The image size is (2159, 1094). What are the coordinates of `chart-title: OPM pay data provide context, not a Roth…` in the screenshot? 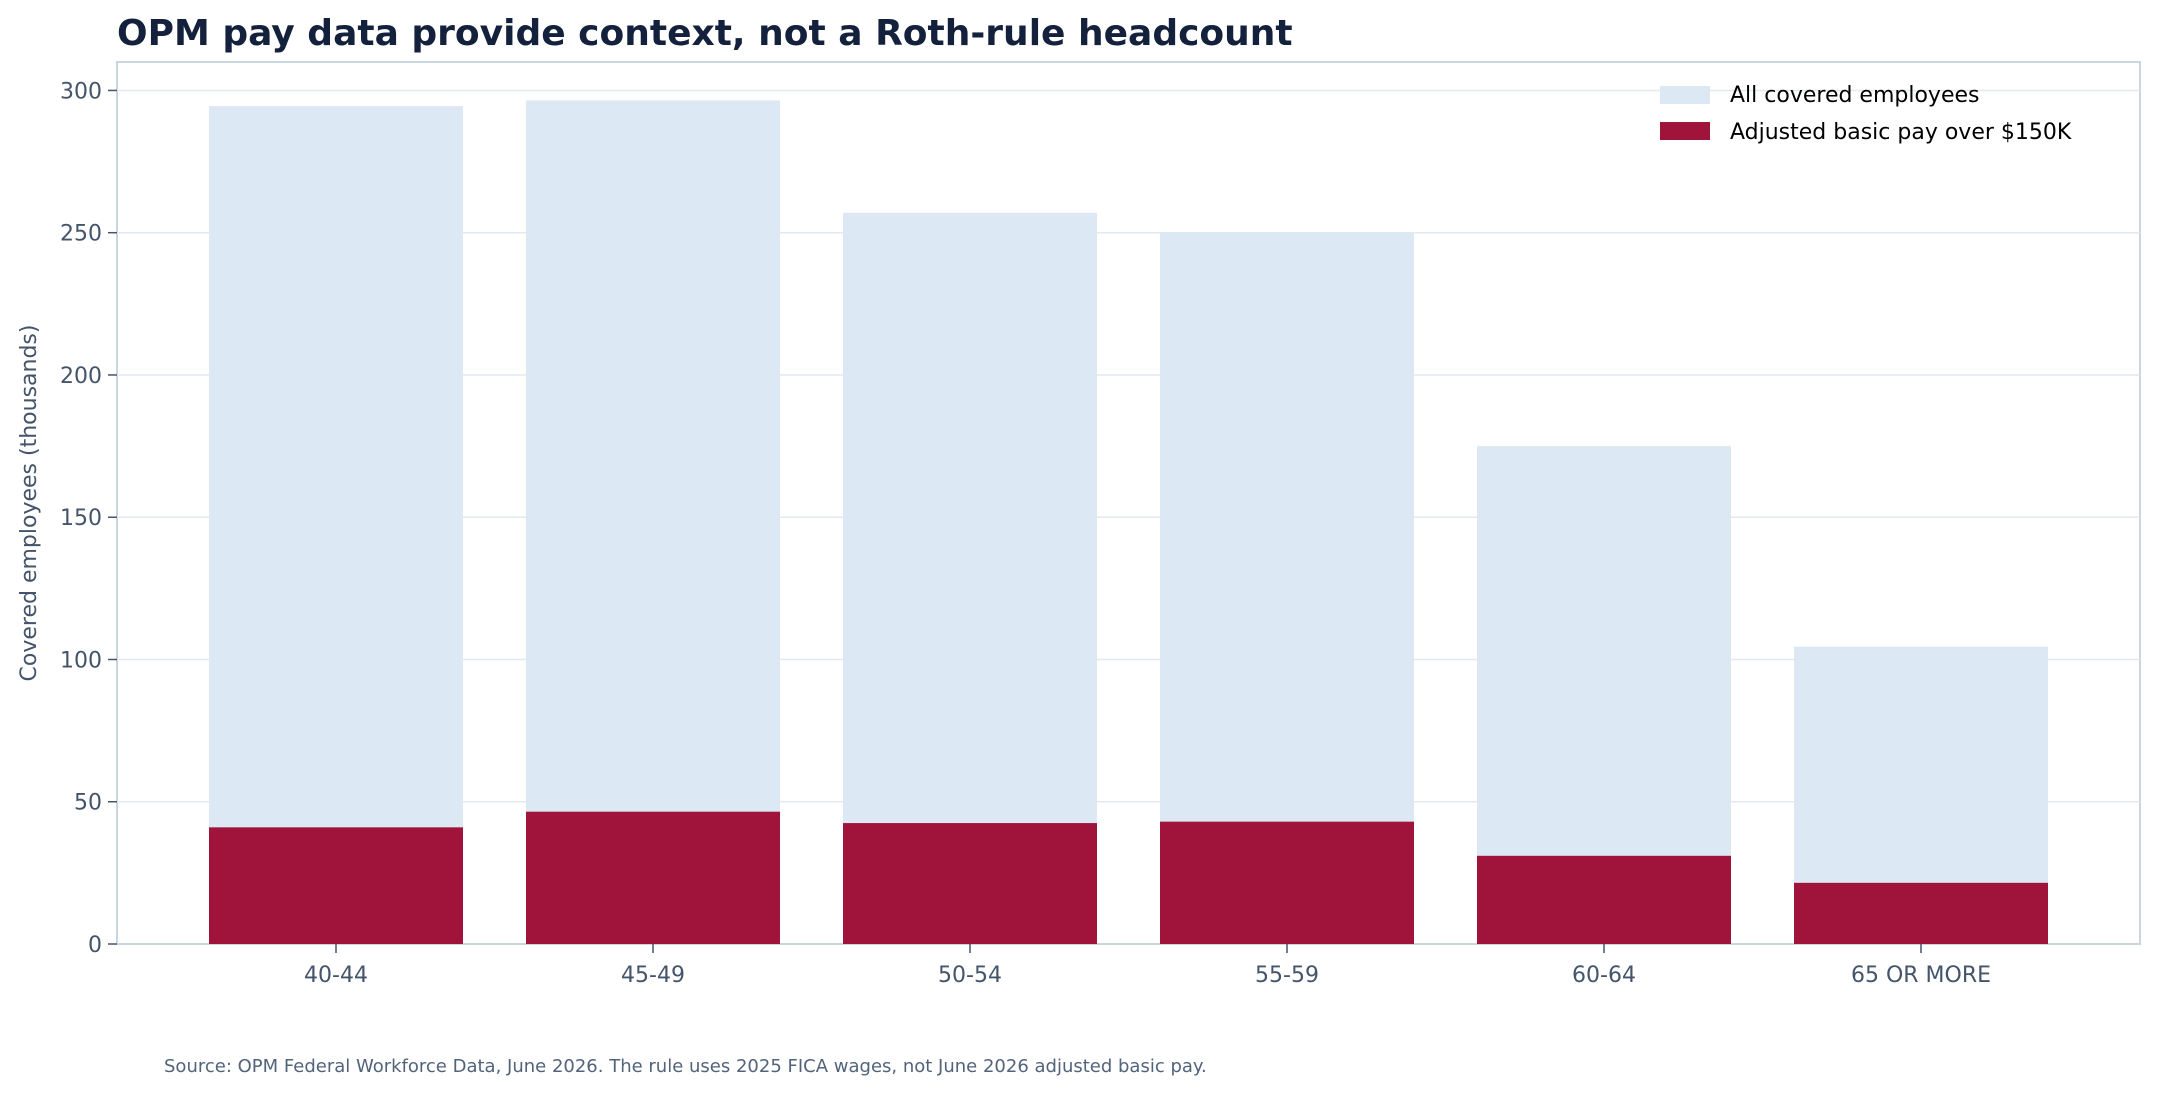 It's located at (705, 33).